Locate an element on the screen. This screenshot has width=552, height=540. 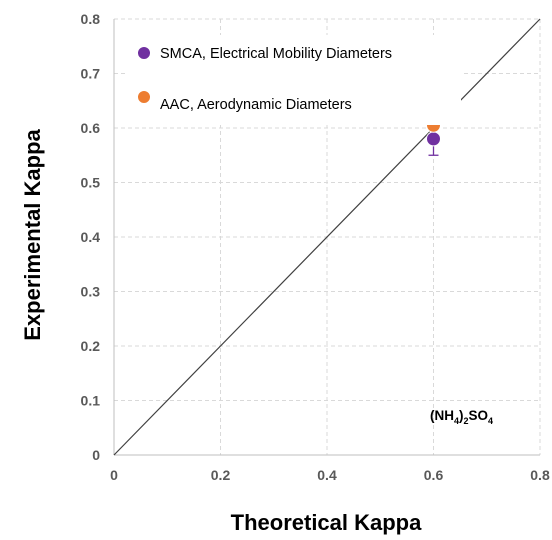
y-tick-label: 0.6 is located at coordinates (91, 128).